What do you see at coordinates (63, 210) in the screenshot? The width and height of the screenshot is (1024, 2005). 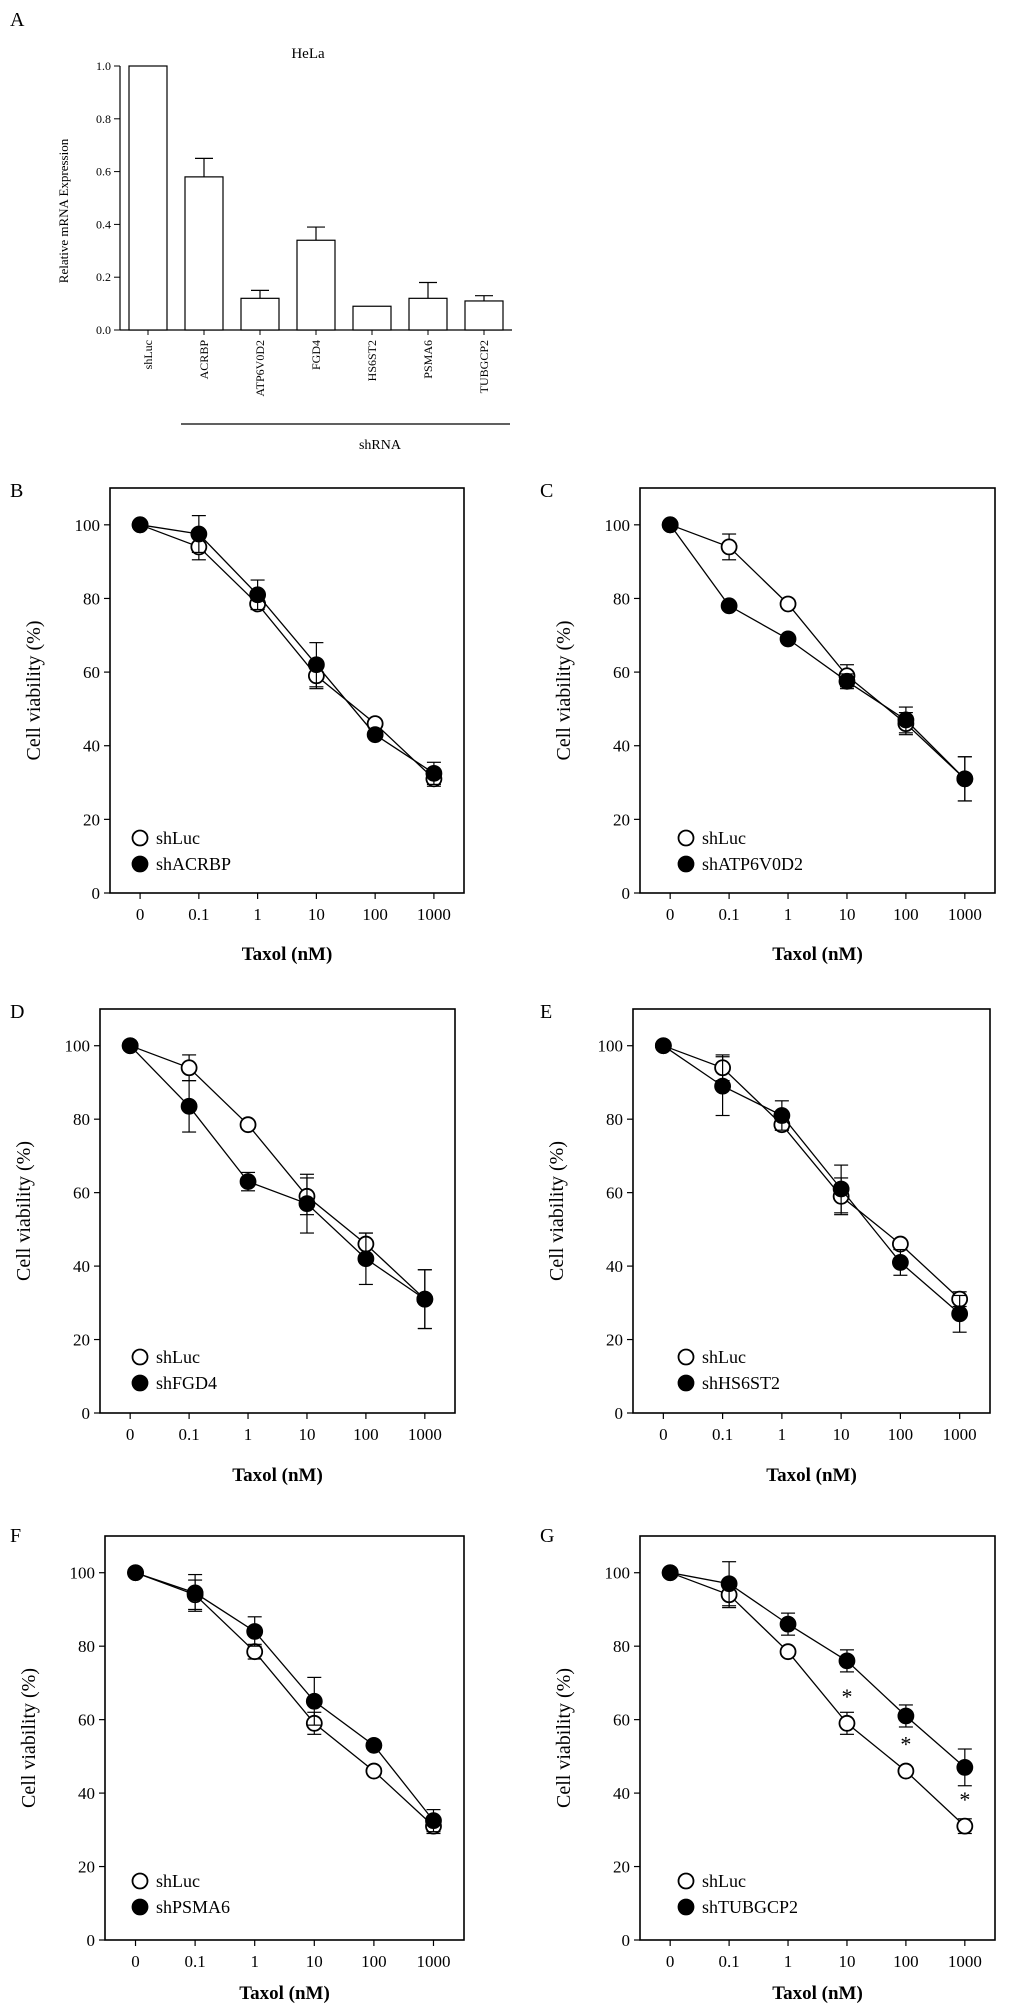 I see `panel-a-y-axis-label: Relative mRNA Expression` at bounding box center [63, 210].